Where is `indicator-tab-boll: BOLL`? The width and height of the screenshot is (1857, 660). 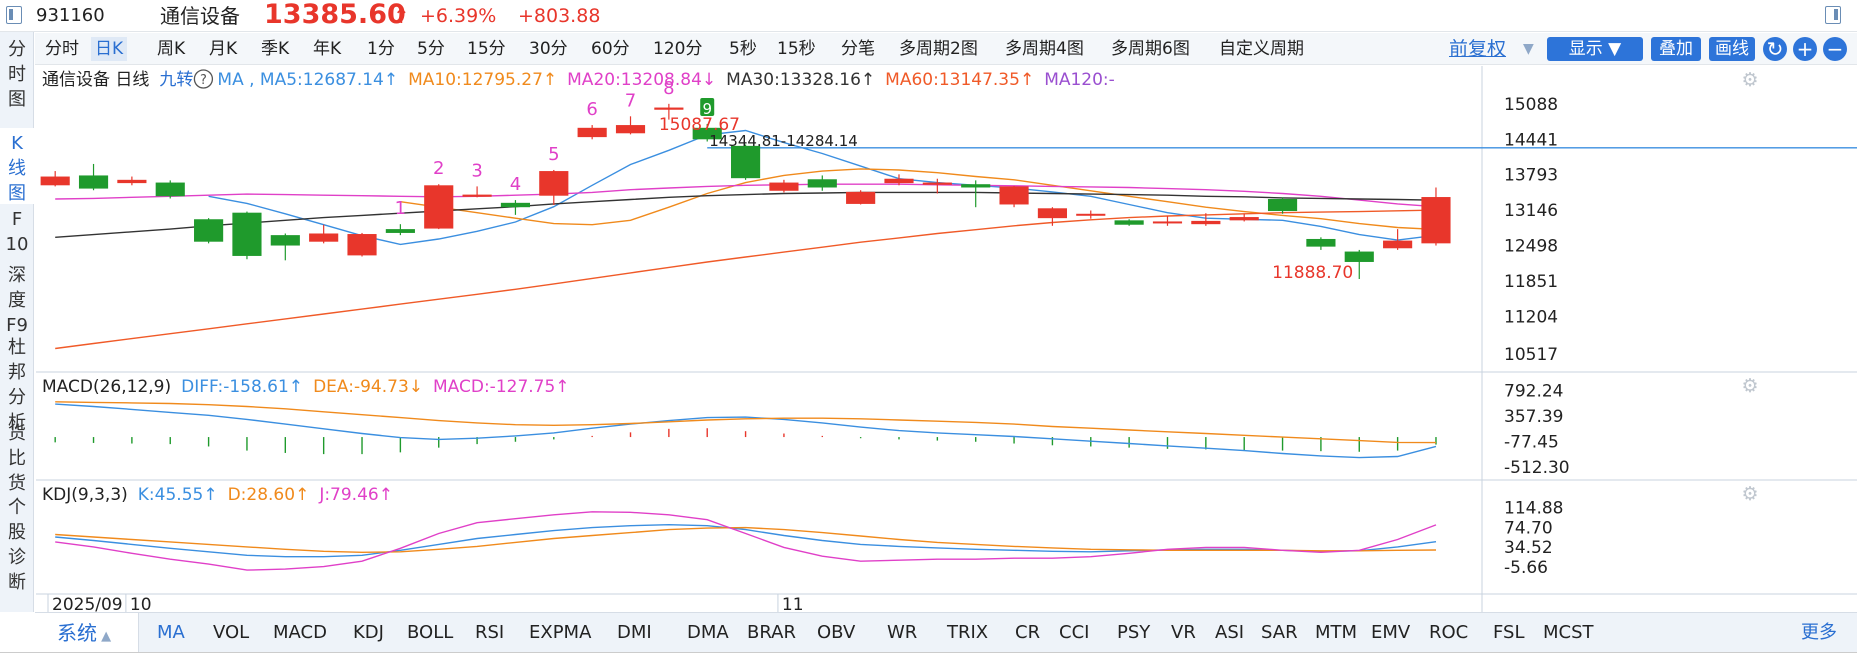 indicator-tab-boll: BOLL is located at coordinates (430, 632).